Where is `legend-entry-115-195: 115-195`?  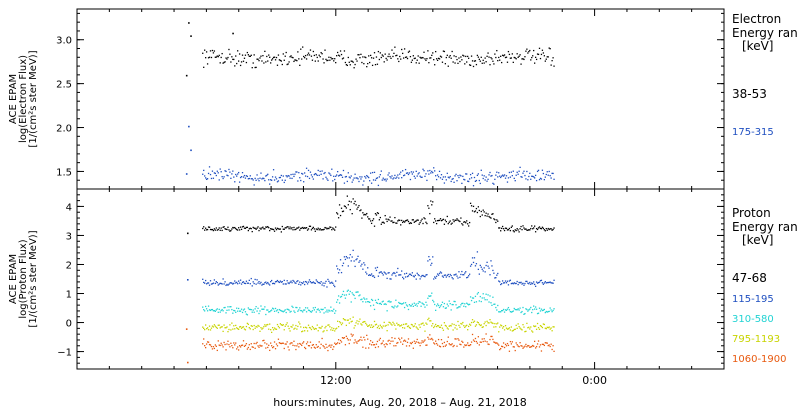
legend-entry-115-195: 115-195 is located at coordinates (753, 299).